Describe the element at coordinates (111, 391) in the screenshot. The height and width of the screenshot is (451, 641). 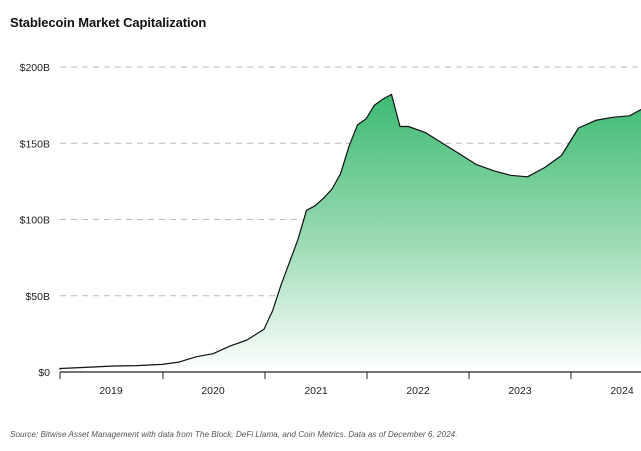
I see `x-tick-label: 2019` at that location.